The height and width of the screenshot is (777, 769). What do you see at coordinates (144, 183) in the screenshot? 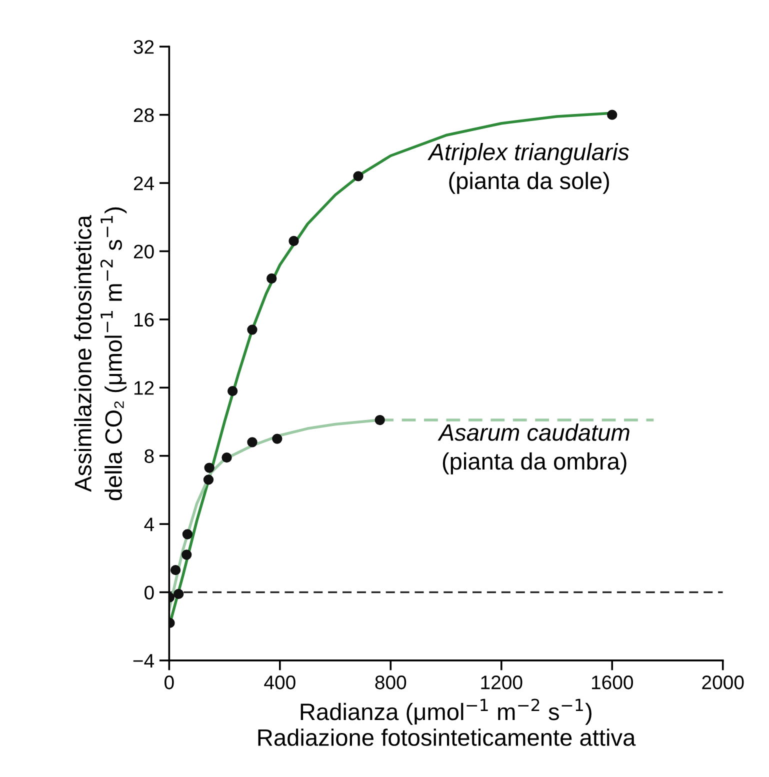
I see `y-tick-label: 24` at bounding box center [144, 183].